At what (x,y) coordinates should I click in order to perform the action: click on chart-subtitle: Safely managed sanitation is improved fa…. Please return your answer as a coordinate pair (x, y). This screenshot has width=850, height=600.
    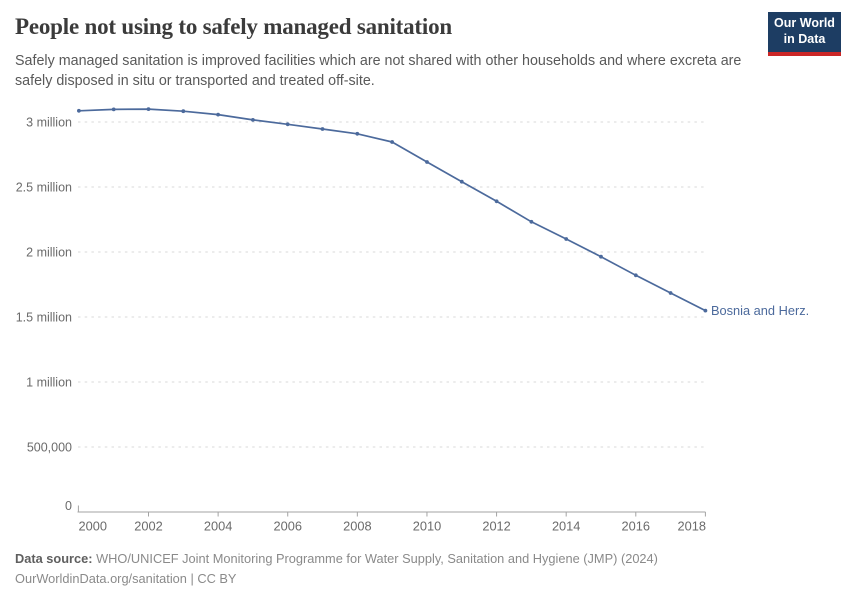
    Looking at the image, I should click on (378, 71).